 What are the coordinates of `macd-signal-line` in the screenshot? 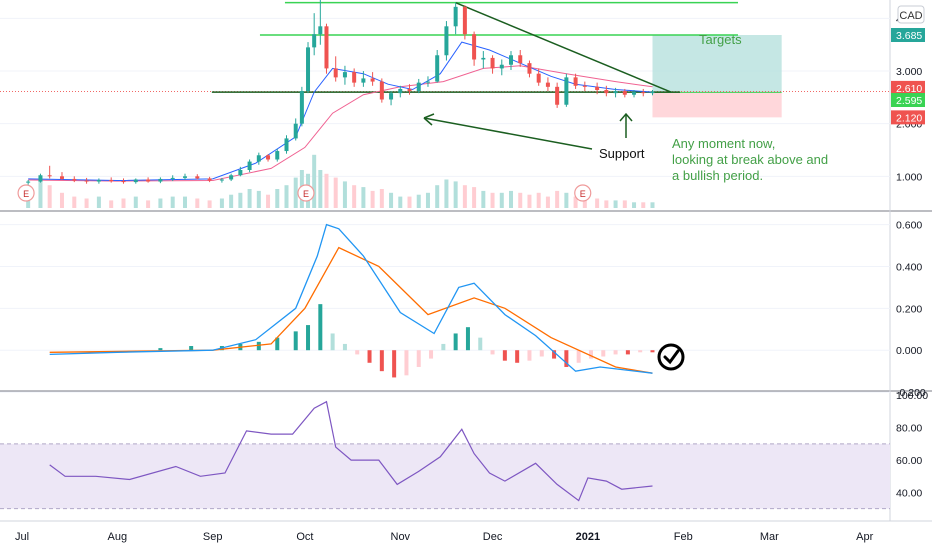 It's located at (351, 310).